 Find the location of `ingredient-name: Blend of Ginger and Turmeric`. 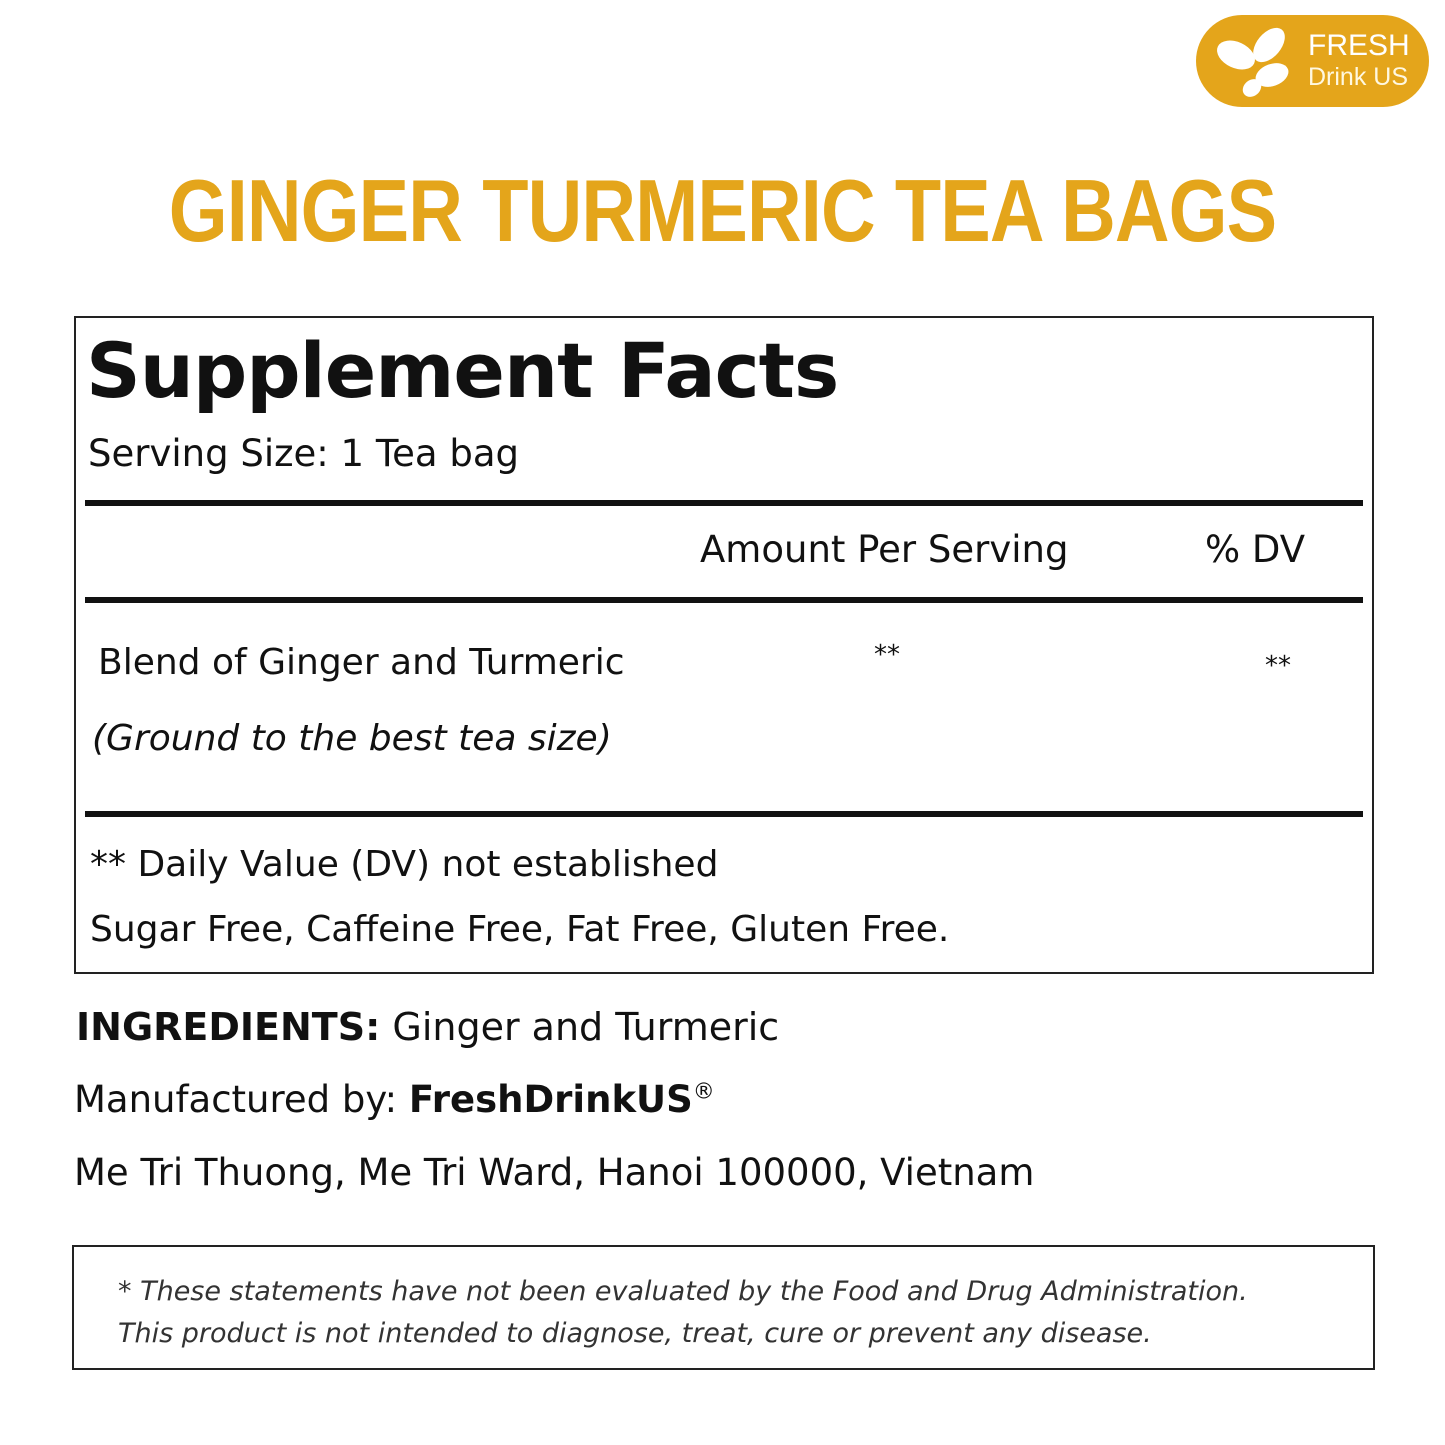

ingredient-name: Blend of Ginger and Turmeric is located at coordinates (361, 662).